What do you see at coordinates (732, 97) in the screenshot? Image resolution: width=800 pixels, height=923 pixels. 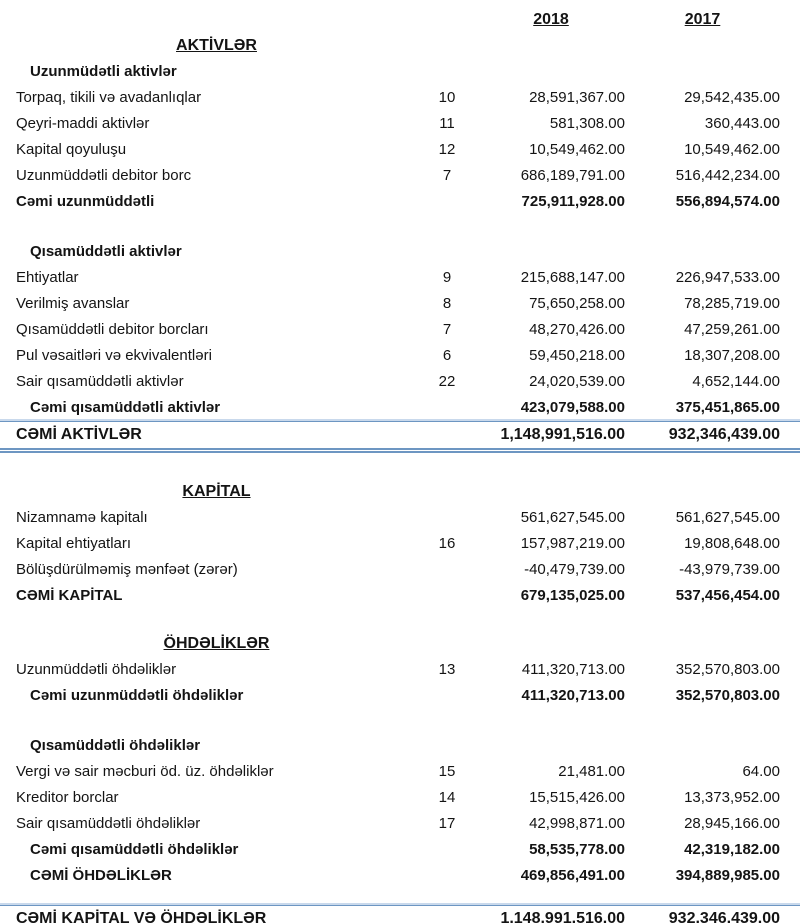 I see `row-value-2017: 29,542,435.00` at bounding box center [732, 97].